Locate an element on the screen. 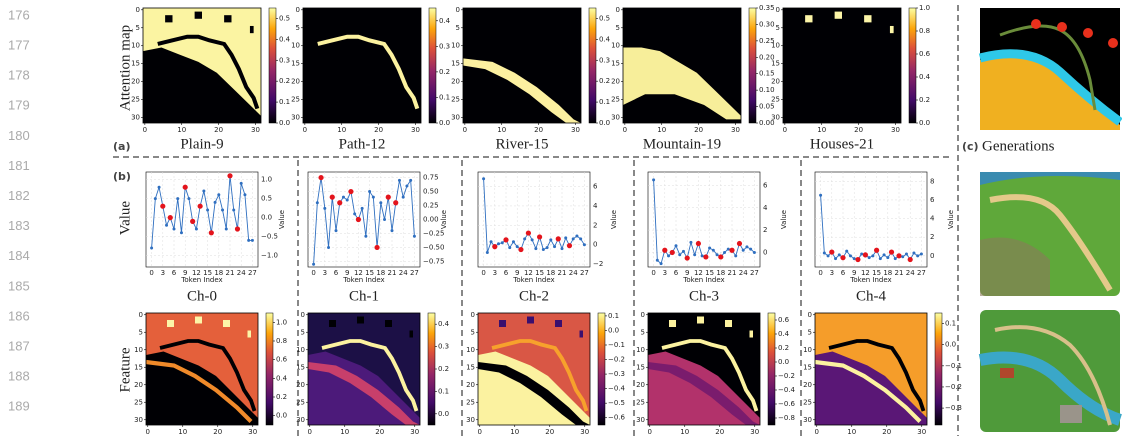 The height and width of the screenshot is (438, 1122). image-house is located at coordinates (1062, 27).